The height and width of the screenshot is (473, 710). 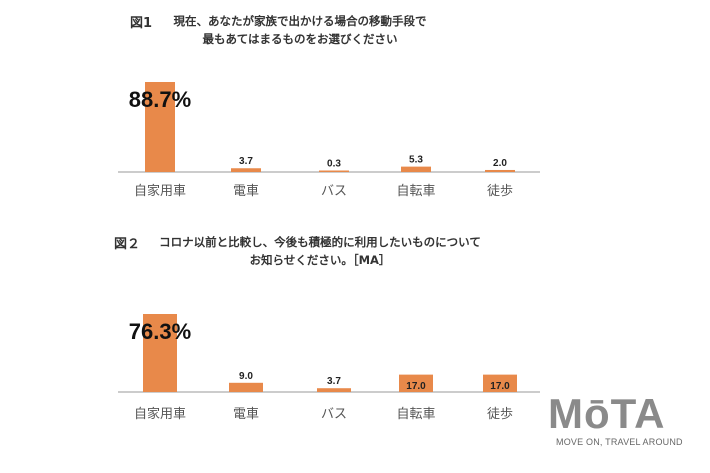 What do you see at coordinates (416, 386) in the screenshot?
I see `data-label-4: 17.0` at bounding box center [416, 386].